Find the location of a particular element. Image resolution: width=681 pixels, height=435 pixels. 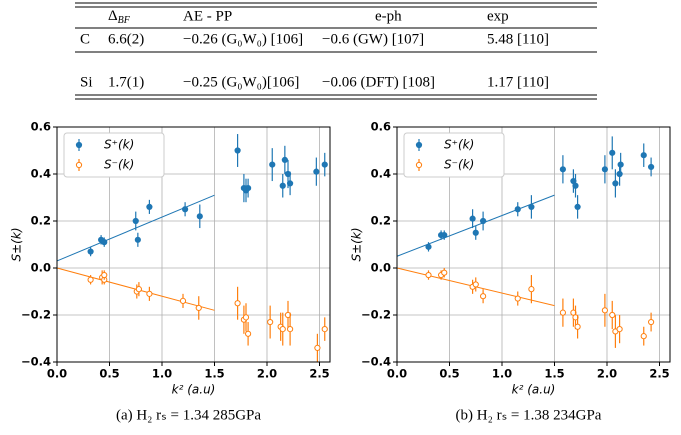

x-tick-label: 1.5 is located at coordinates (214, 374).